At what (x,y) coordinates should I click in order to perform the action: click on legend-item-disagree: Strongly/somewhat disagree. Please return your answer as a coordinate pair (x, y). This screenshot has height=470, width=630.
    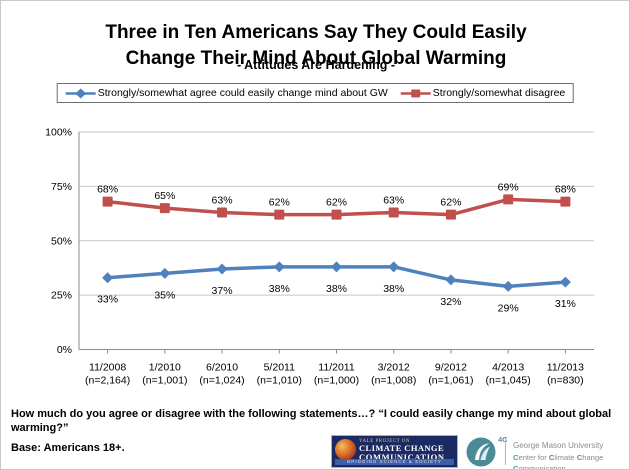
    Looking at the image, I should click on (483, 93).